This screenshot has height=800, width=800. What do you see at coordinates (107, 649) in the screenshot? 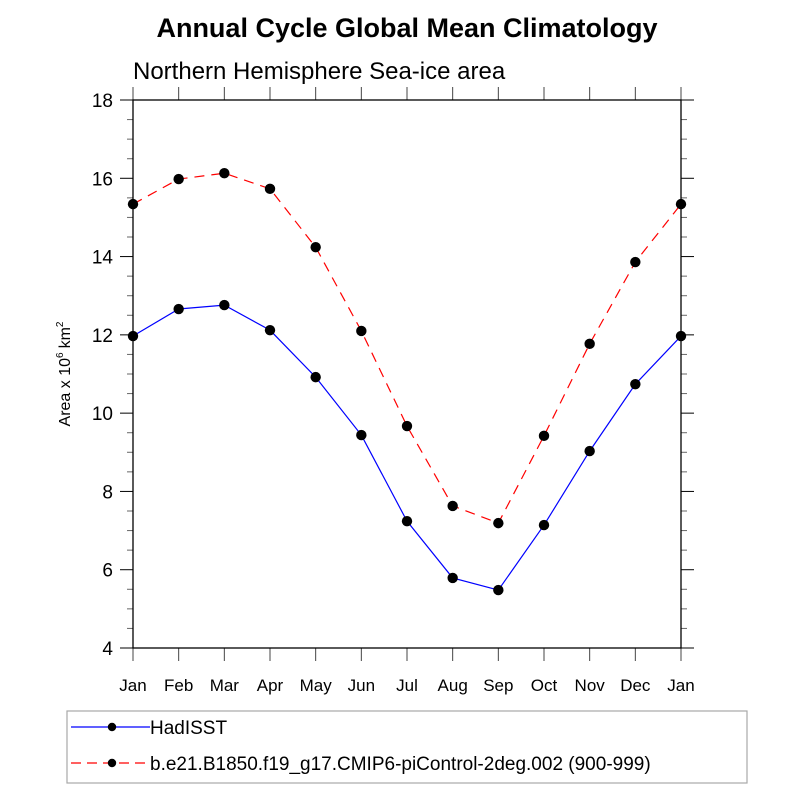
I see `y-tick-label: 4` at bounding box center [107, 649].